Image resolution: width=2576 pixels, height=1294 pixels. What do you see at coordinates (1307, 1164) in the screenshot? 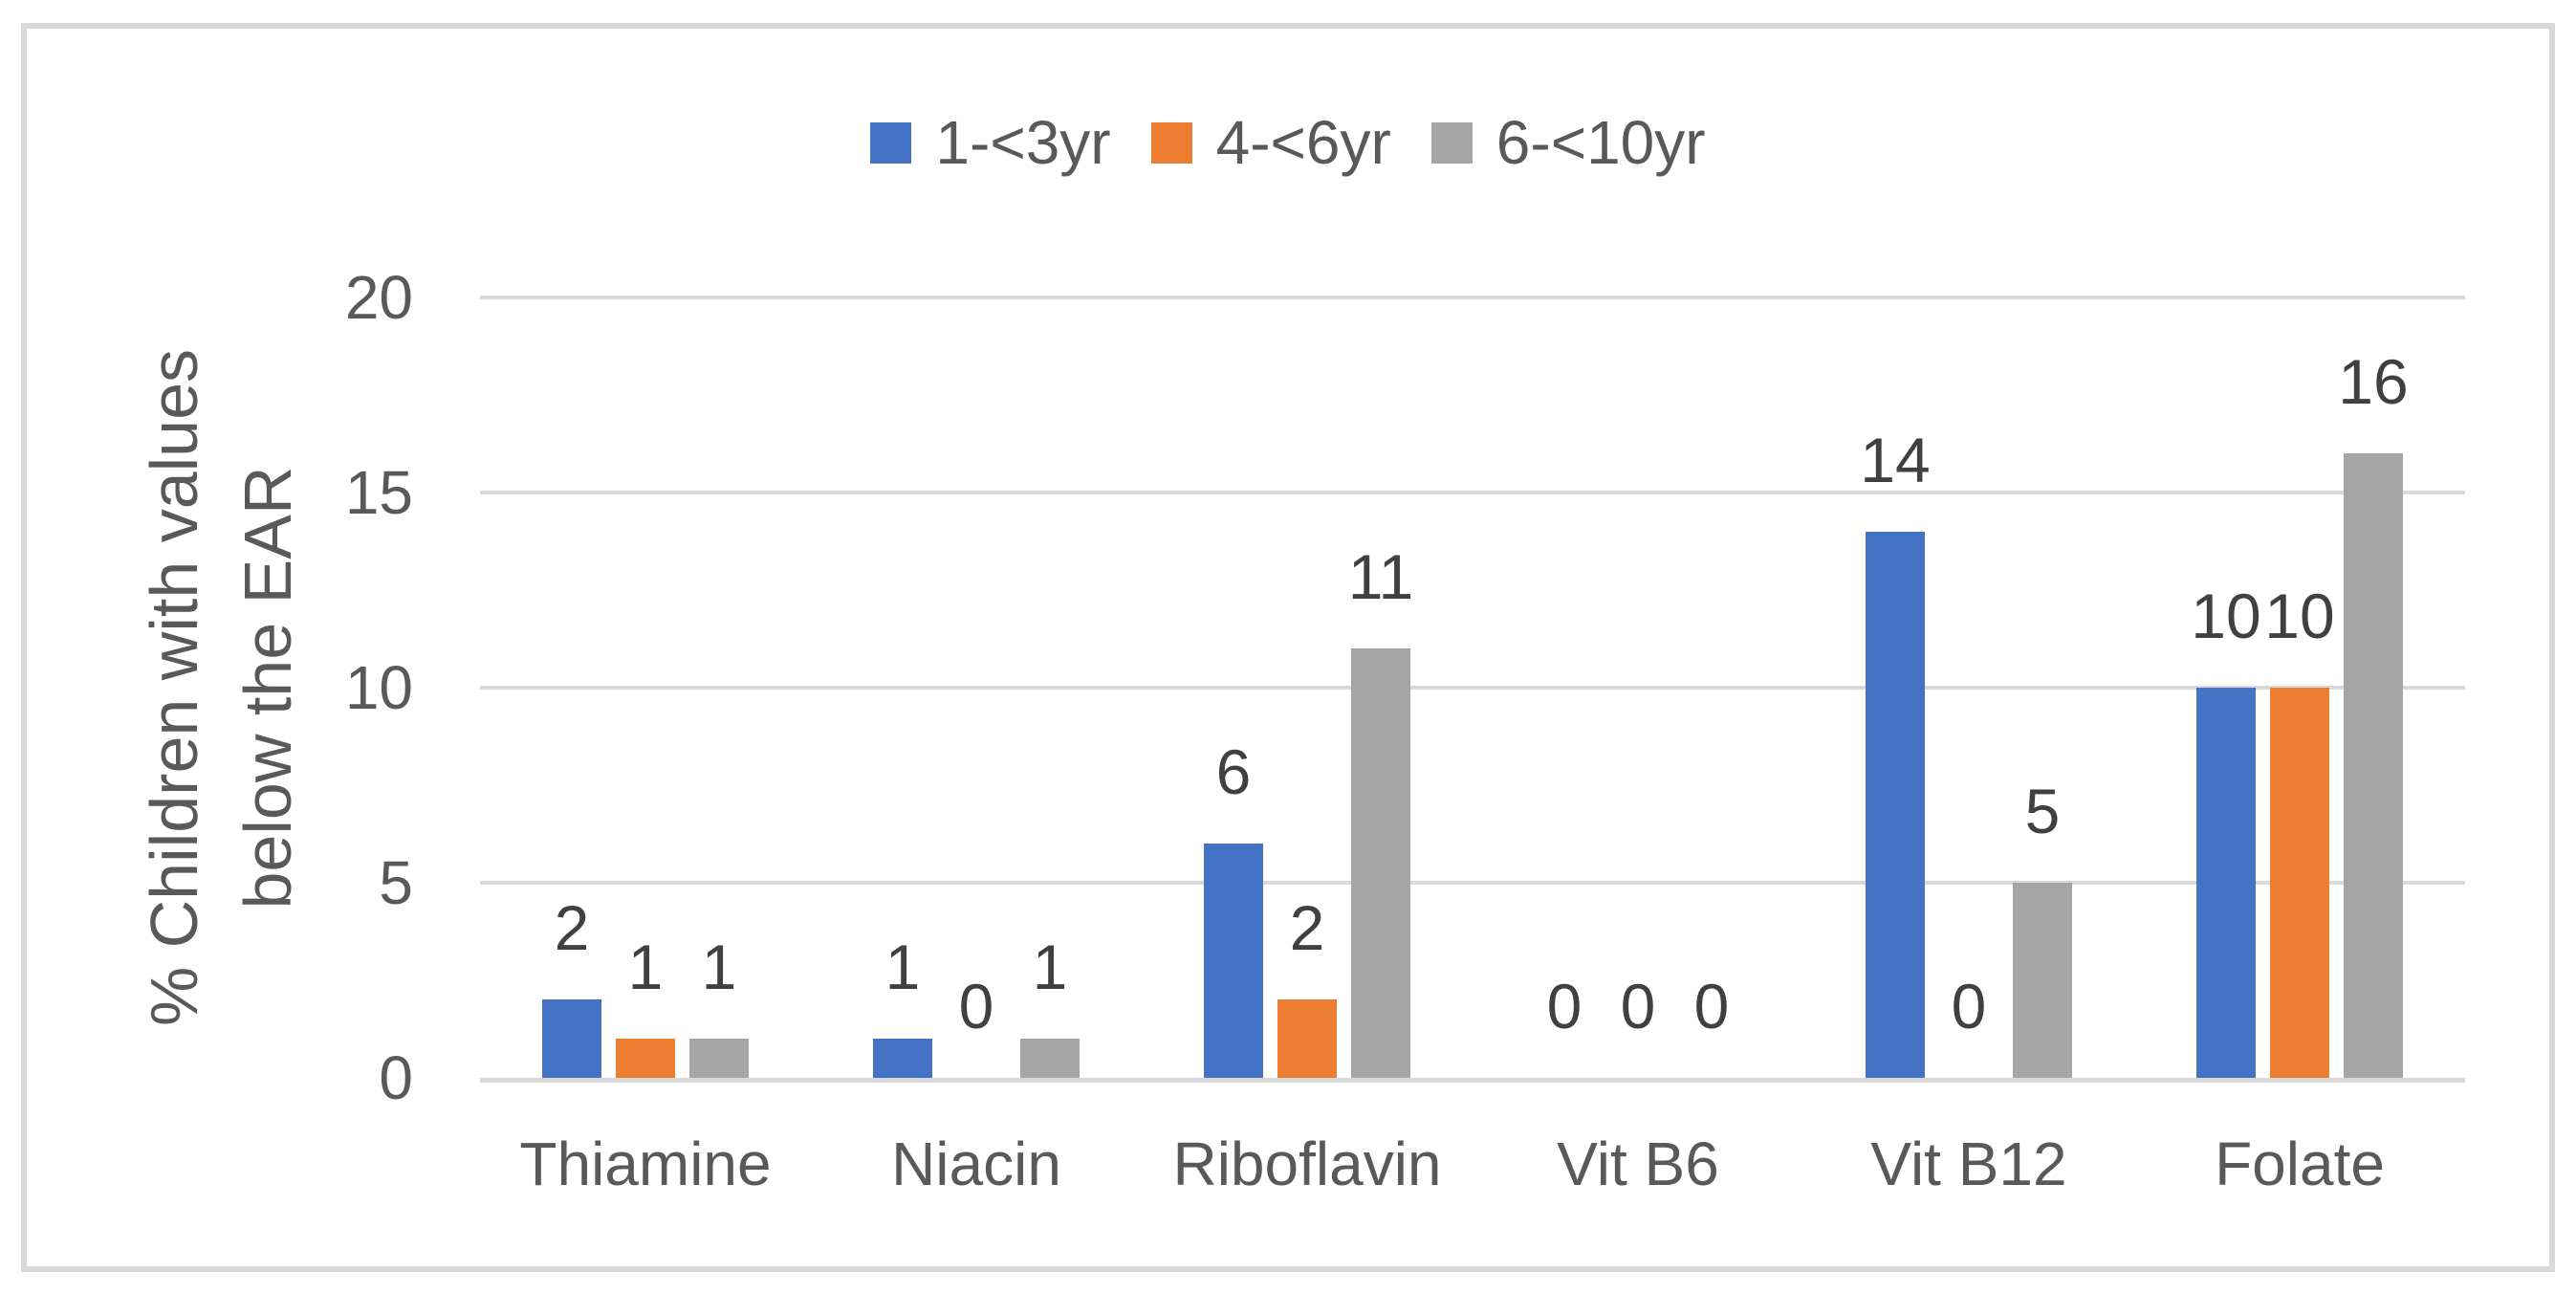
I see `x-axis-category-label: Riboflavin` at bounding box center [1307, 1164].